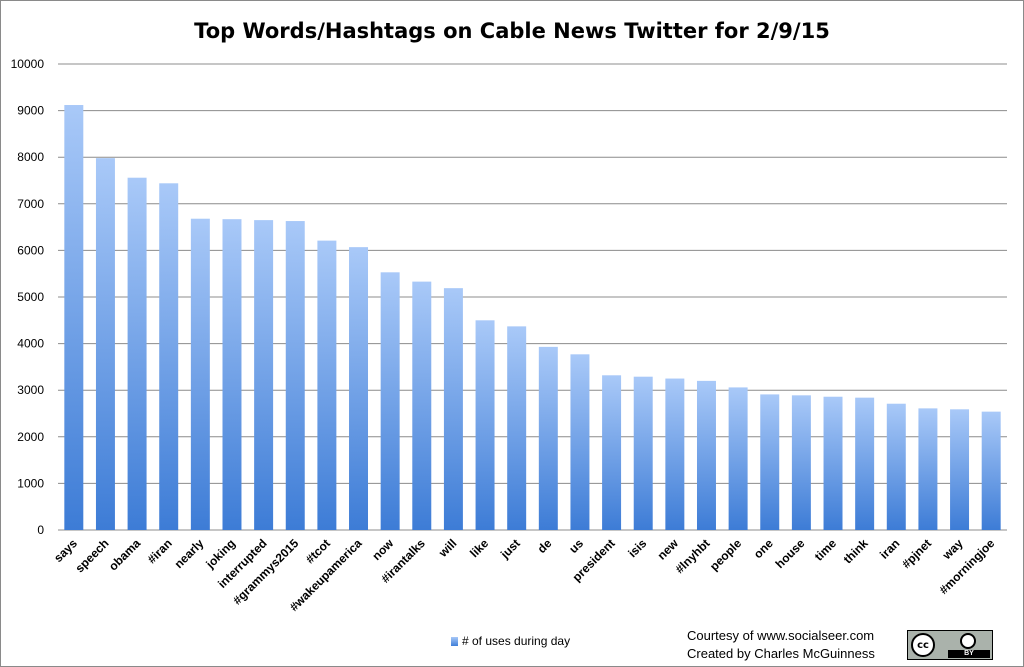 This screenshot has height=667, width=1024. I want to click on bar-way, so click(960, 469).